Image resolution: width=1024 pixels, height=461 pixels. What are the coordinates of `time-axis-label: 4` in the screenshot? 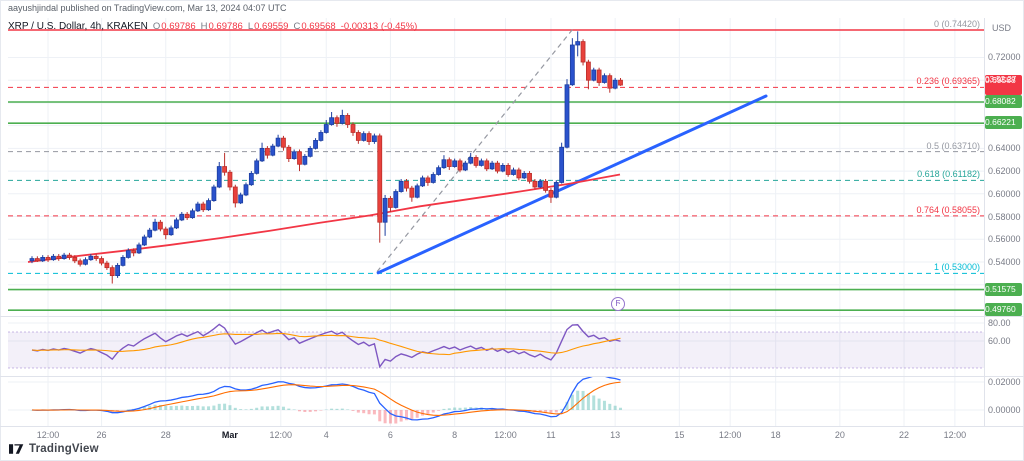 It's located at (326, 435).